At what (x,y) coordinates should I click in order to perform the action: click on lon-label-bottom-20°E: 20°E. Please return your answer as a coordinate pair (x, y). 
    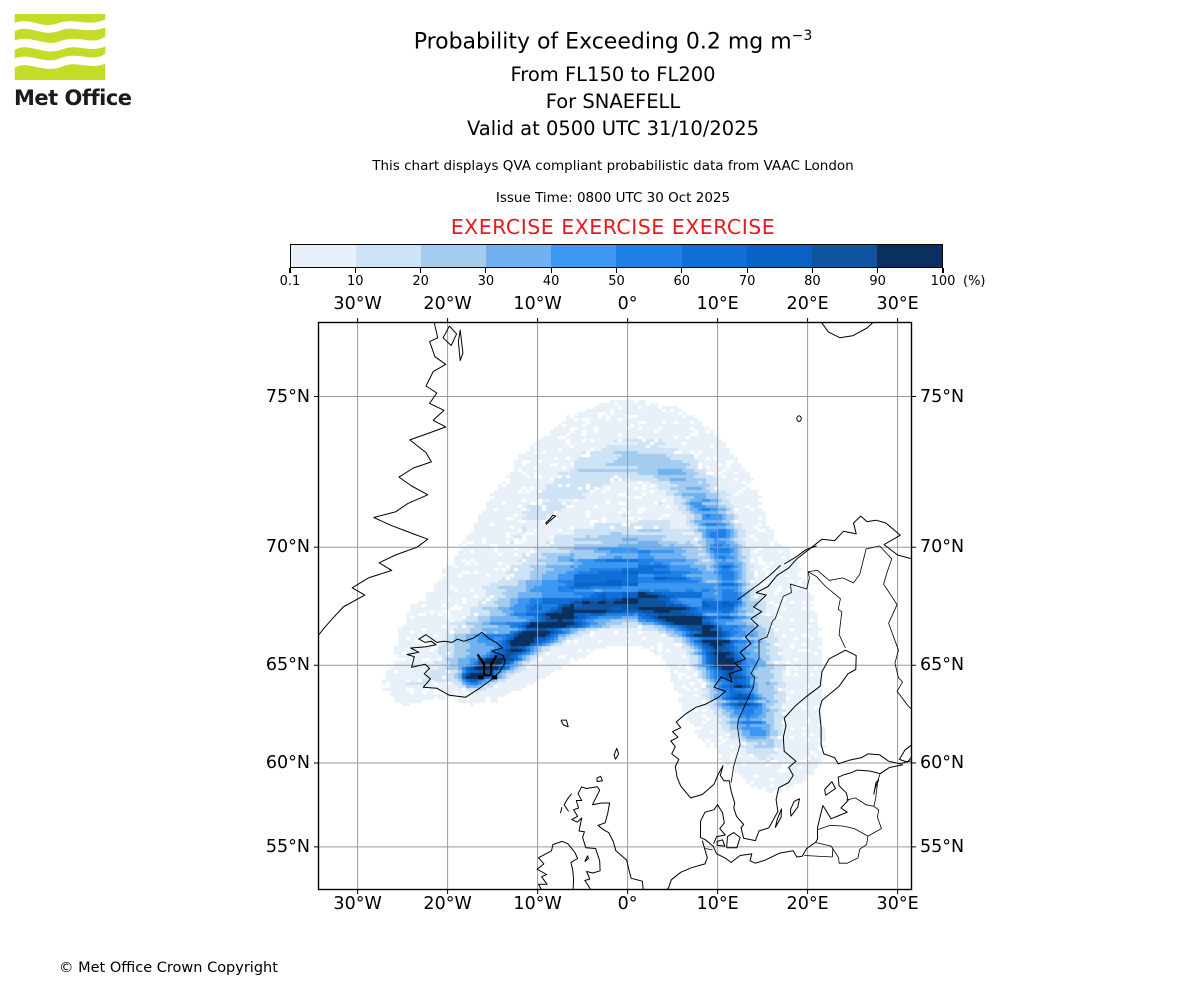
    Looking at the image, I should click on (807, 904).